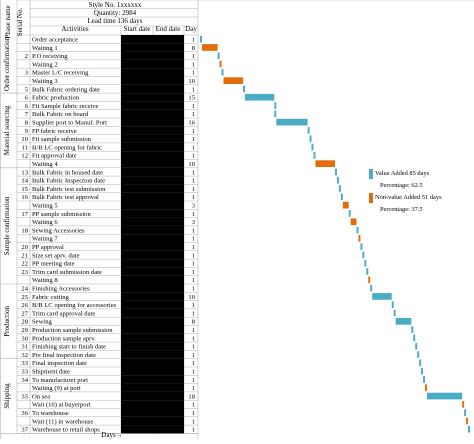 This screenshot has height=444, width=474. What do you see at coordinates (24, 264) in the screenshot?
I see `serial-number: 22` at bounding box center [24, 264].